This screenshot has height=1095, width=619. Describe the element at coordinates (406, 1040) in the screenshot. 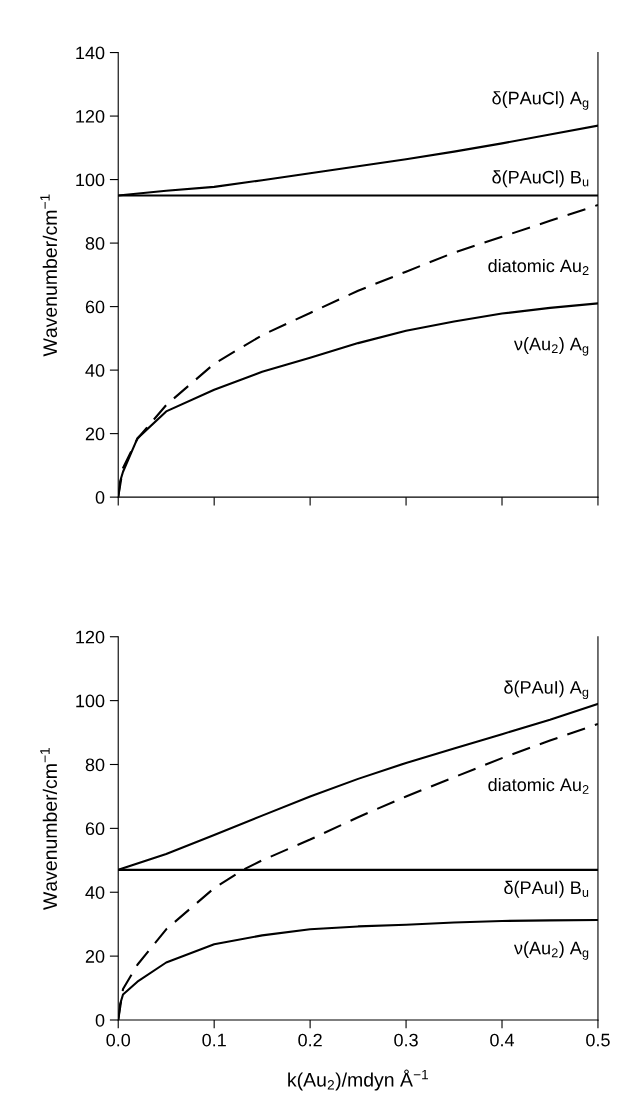

I see `x-tick-label: 0.3` at that location.